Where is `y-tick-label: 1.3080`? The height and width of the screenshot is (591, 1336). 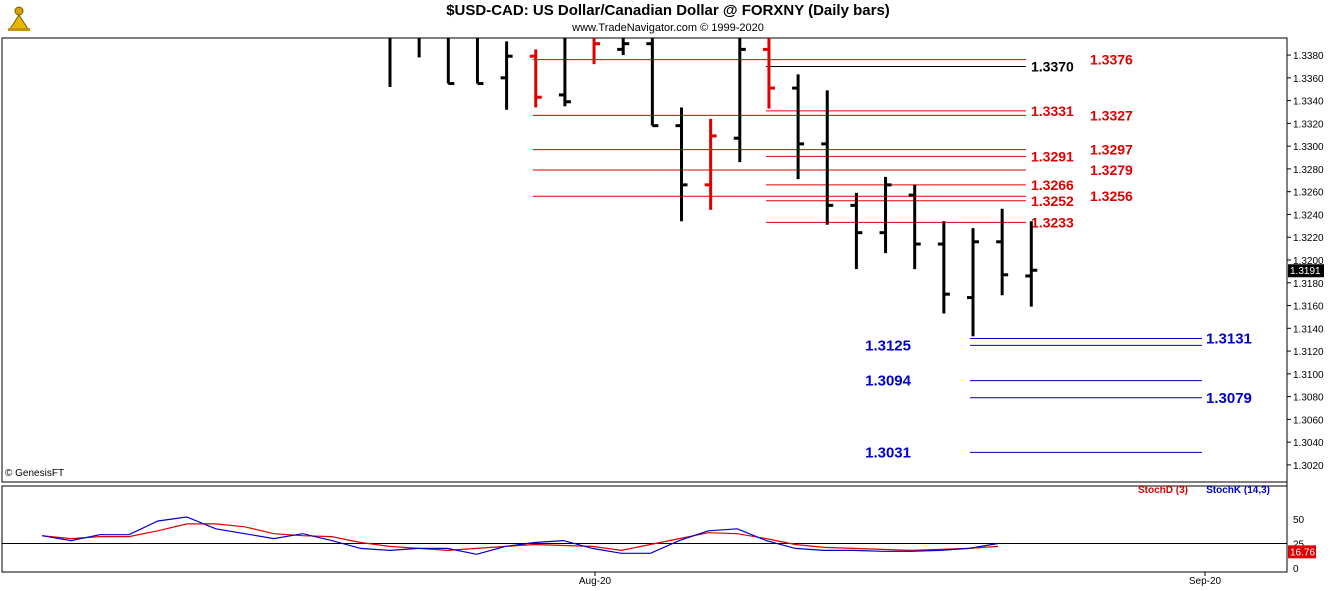 y-tick-label: 1.3080 is located at coordinates (1308, 398).